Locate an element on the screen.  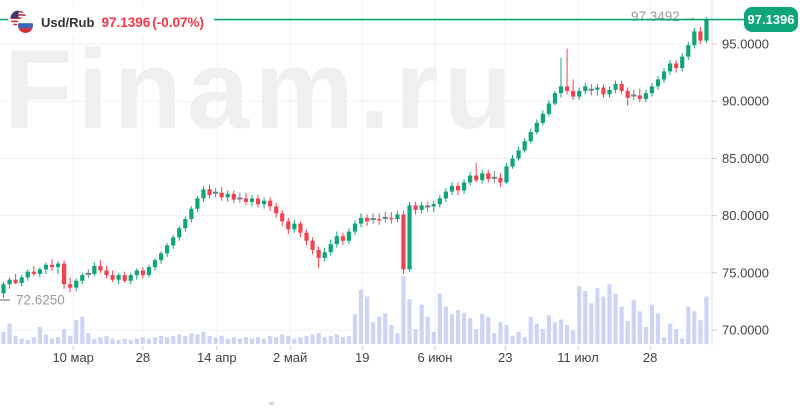
y-axis-label: 95.0000 is located at coordinates (745, 44).